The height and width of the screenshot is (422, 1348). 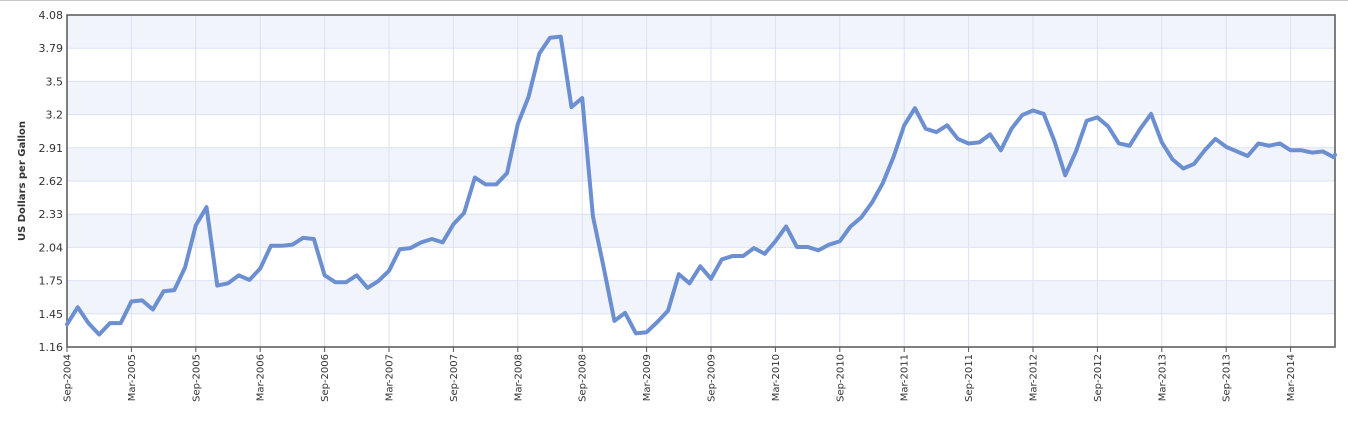 I want to click on x-tick-label: Sep-2007, so click(x=454, y=378).